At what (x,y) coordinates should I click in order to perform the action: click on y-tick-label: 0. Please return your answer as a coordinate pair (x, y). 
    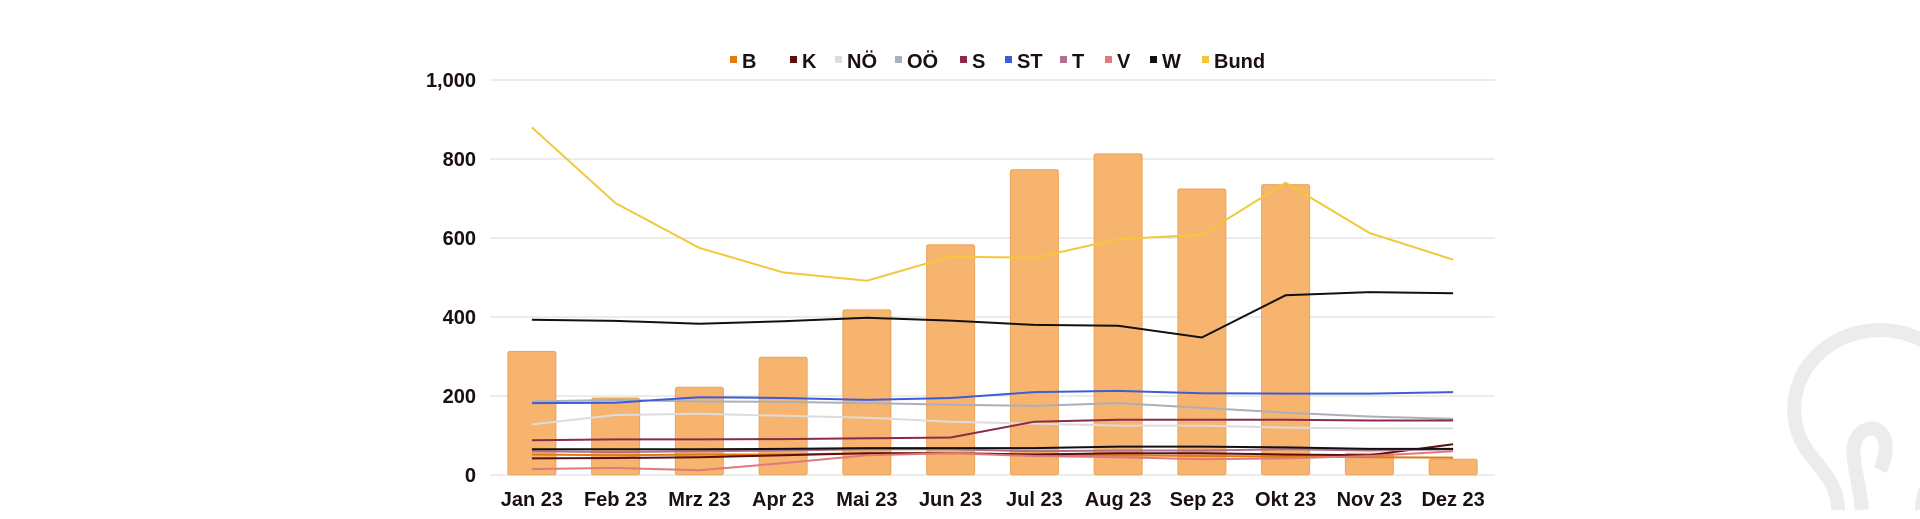
    Looking at the image, I should click on (470, 476).